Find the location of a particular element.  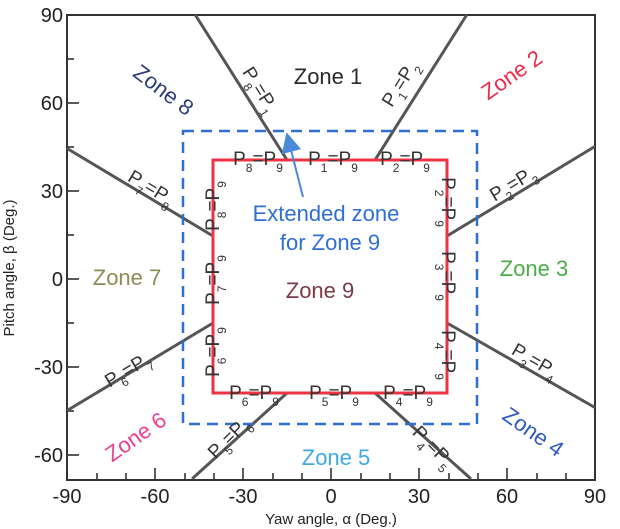

boundary-p5-p6 is located at coordinates (240, 435).